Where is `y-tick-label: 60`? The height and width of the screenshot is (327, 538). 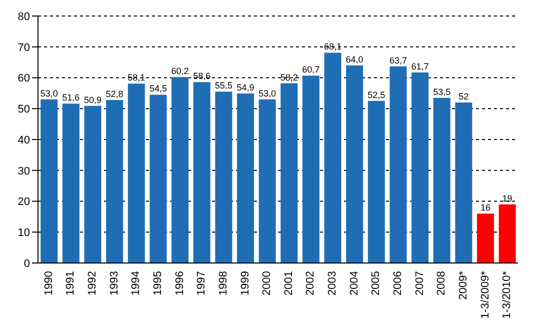
y-tick-label: 60 is located at coordinates (24, 78).